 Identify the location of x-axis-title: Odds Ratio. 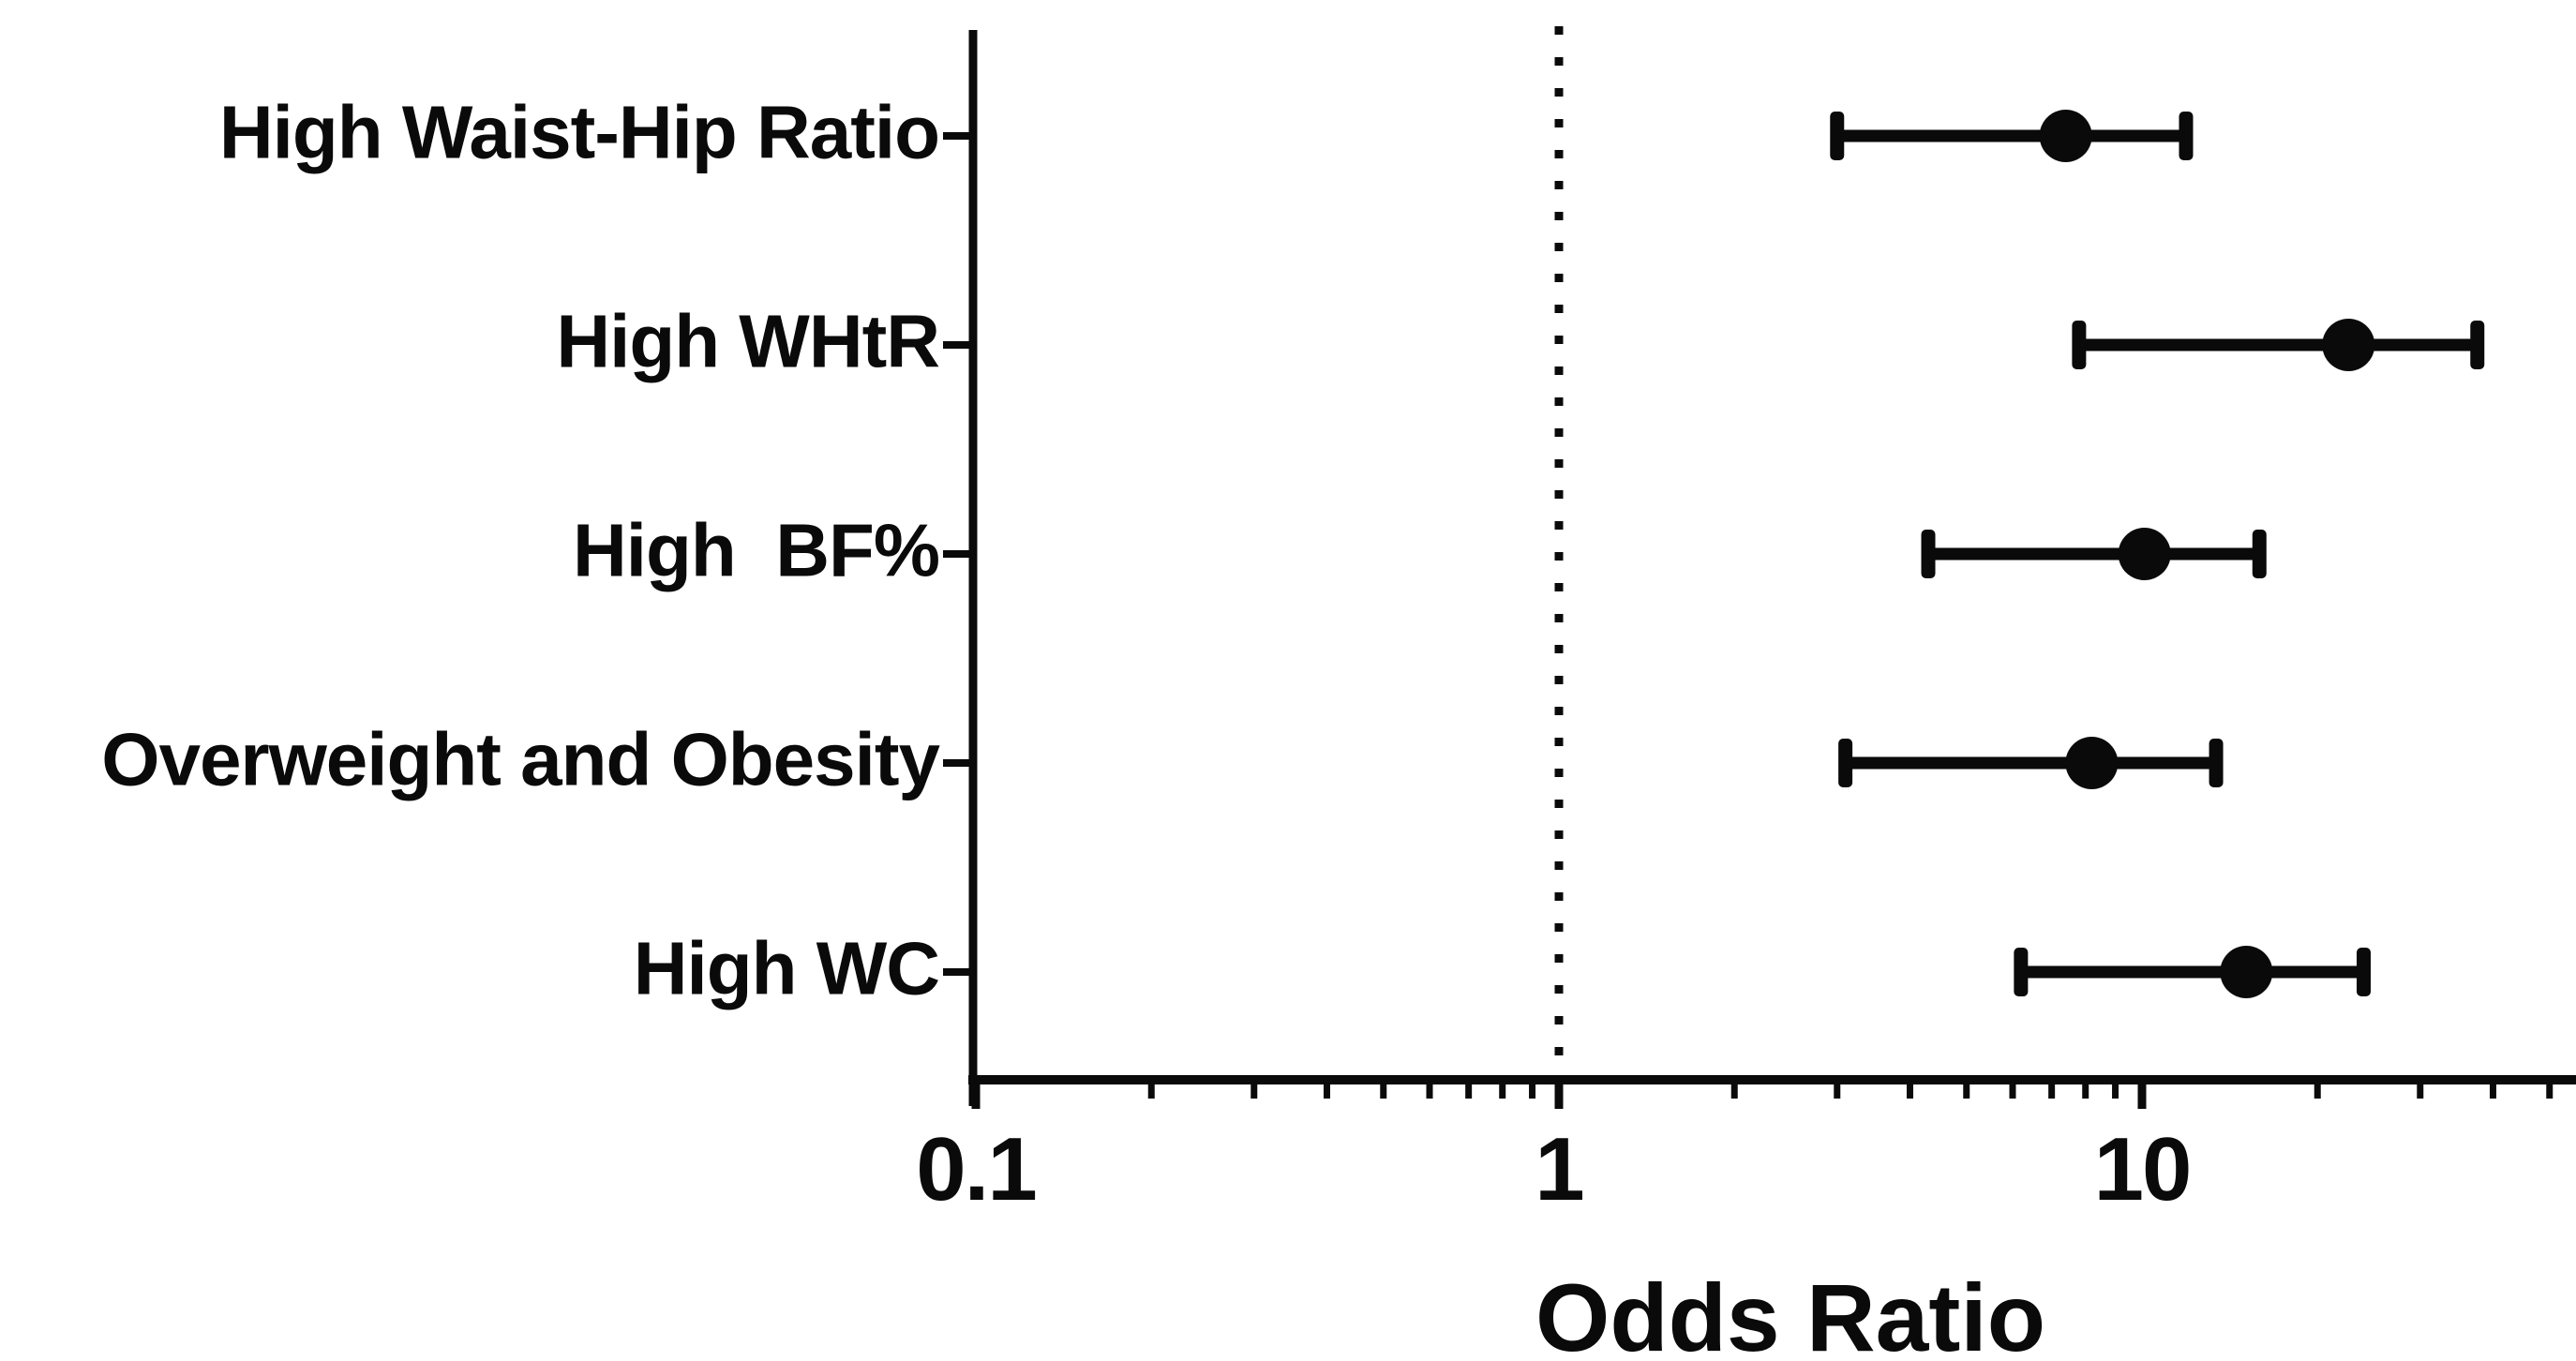
(1791, 1313).